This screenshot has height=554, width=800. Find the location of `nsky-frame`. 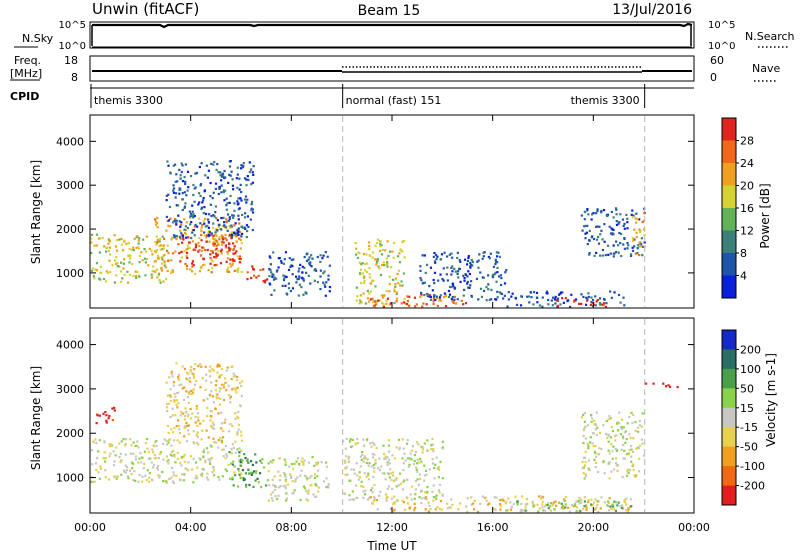

nsky-frame is located at coordinates (392, 35).